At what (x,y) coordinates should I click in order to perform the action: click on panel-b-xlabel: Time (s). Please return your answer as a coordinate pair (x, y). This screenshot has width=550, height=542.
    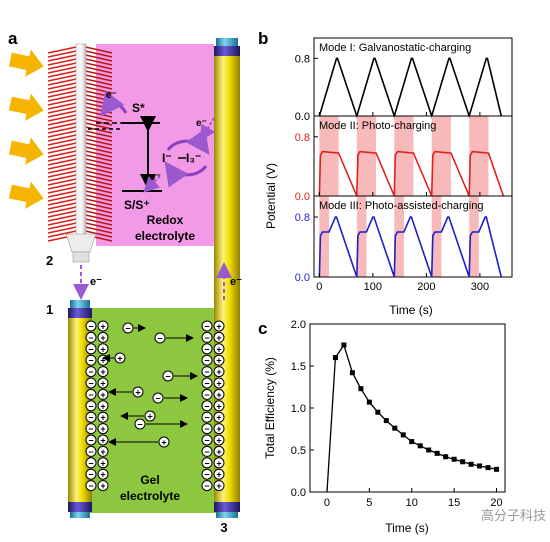
    Looking at the image, I should click on (411, 310).